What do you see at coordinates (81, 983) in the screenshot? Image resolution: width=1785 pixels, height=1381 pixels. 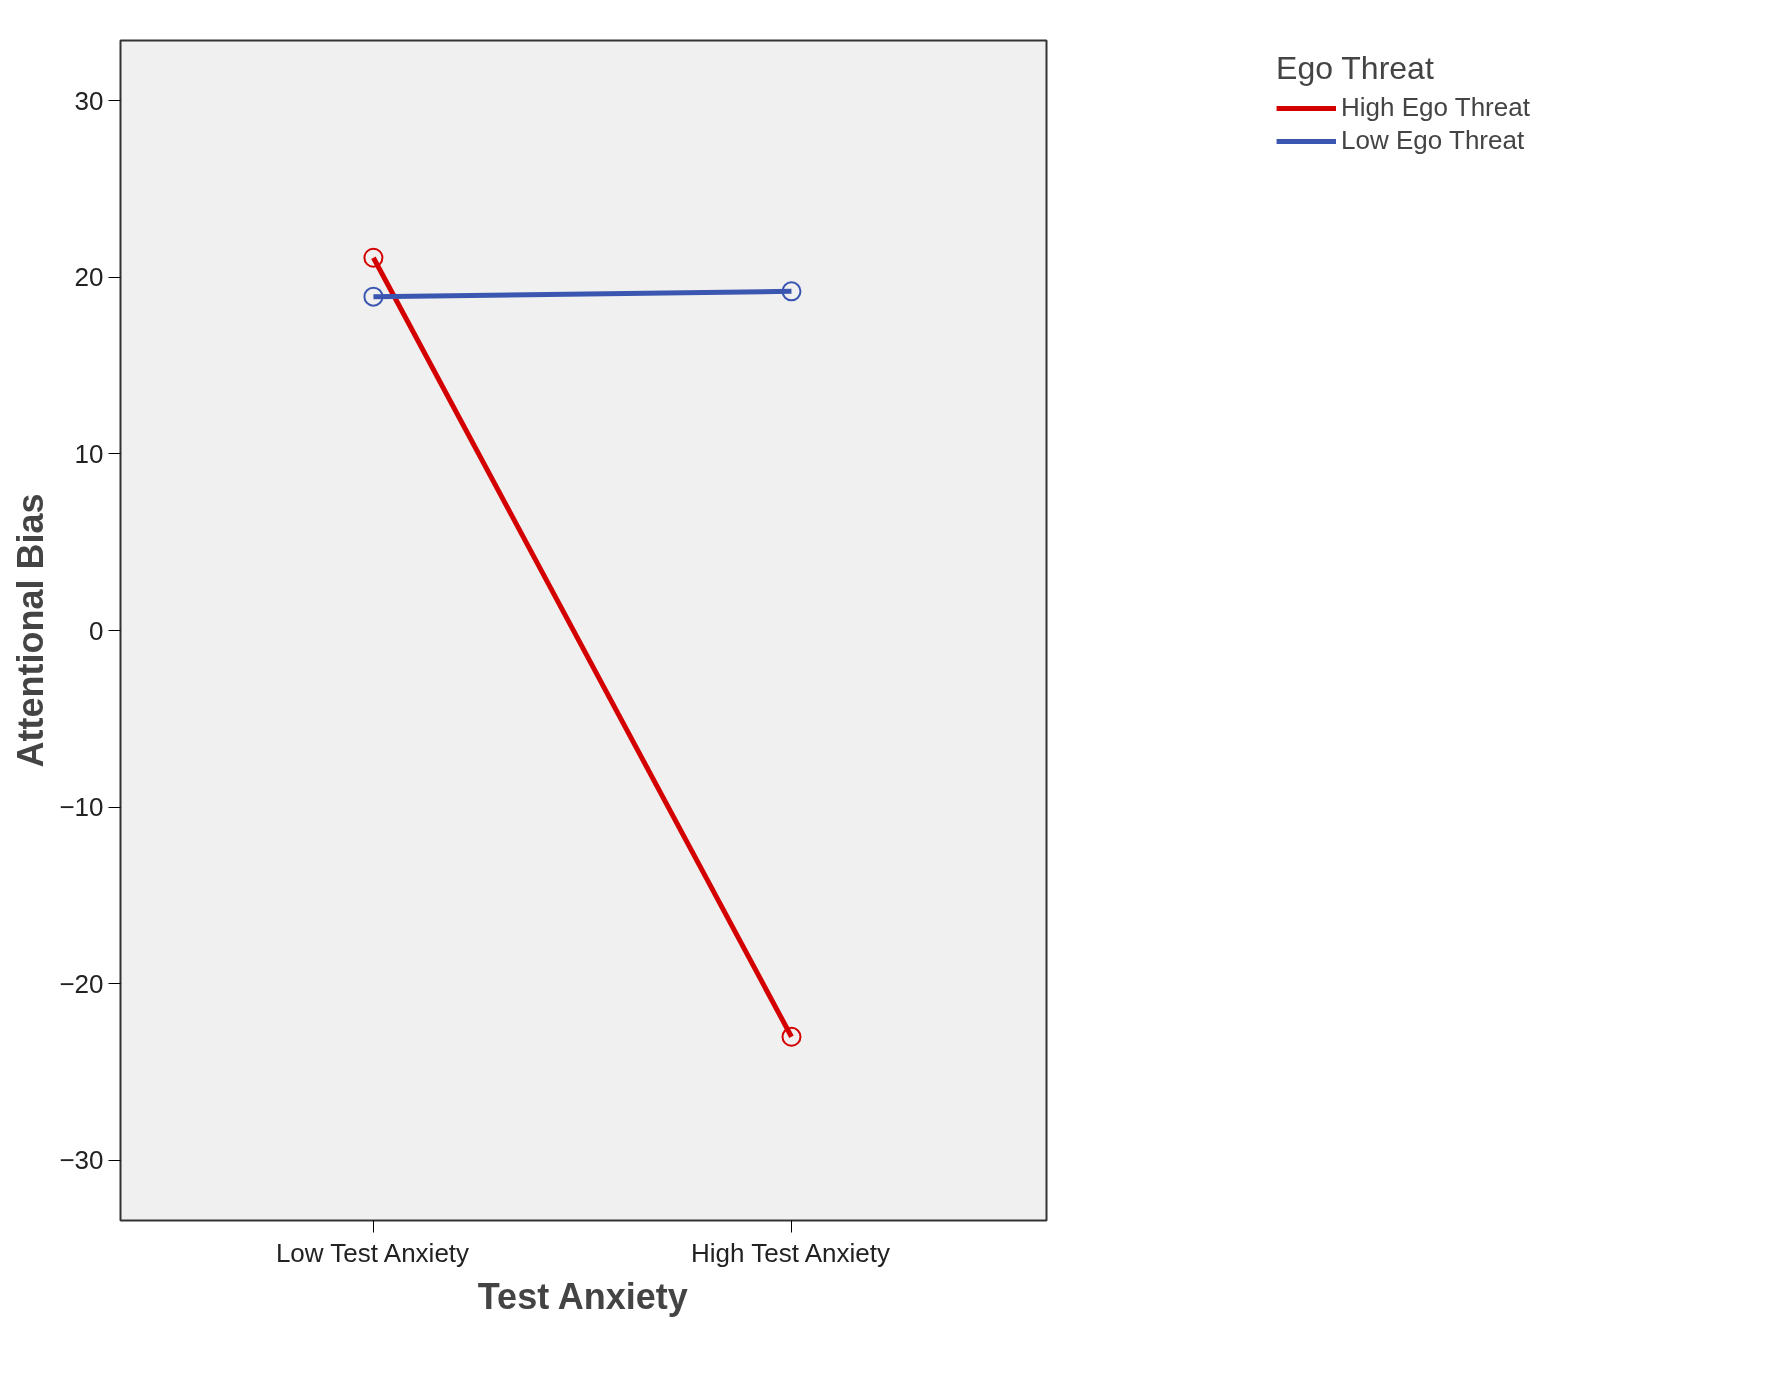 I see `y-tick-label: −20` at bounding box center [81, 983].